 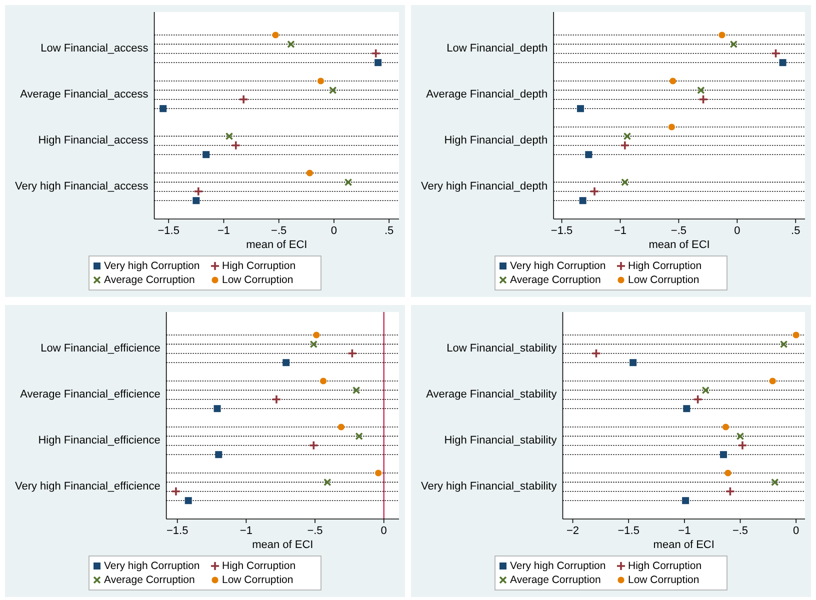 I want to click on y-tick-label: High Financial_stability, so click(x=501, y=440).